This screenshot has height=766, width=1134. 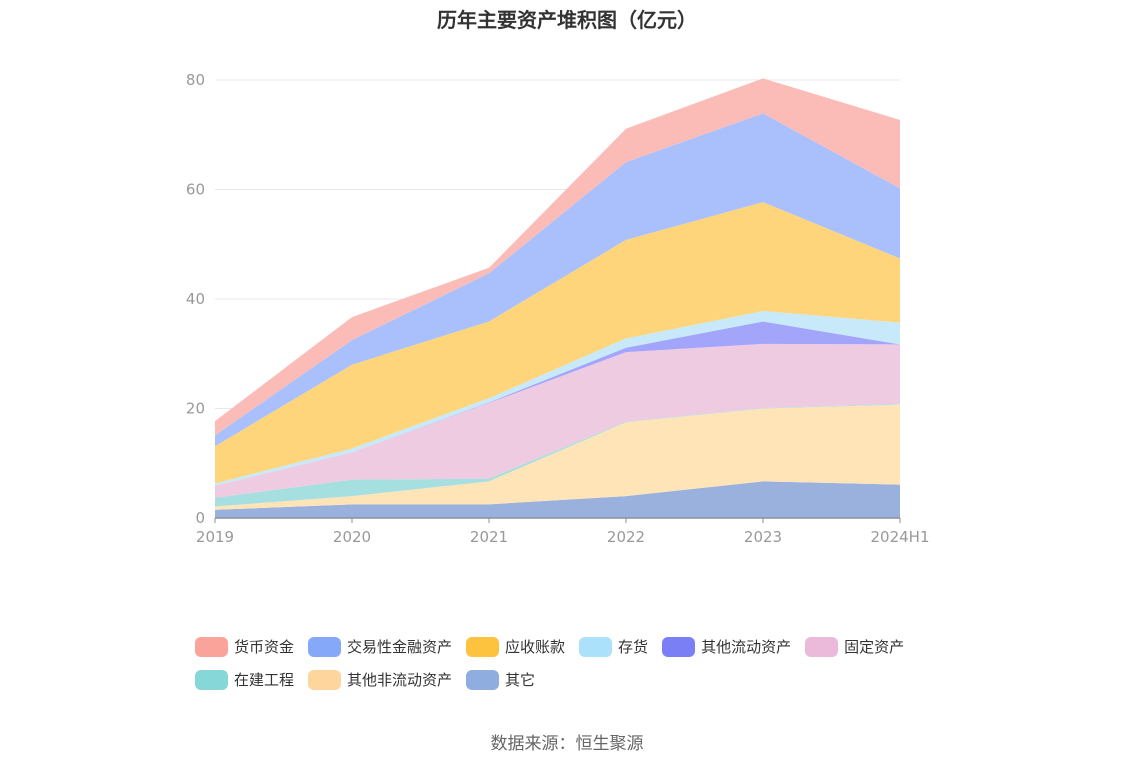 I want to click on legend-label: 其他流动资产, so click(x=746, y=647).